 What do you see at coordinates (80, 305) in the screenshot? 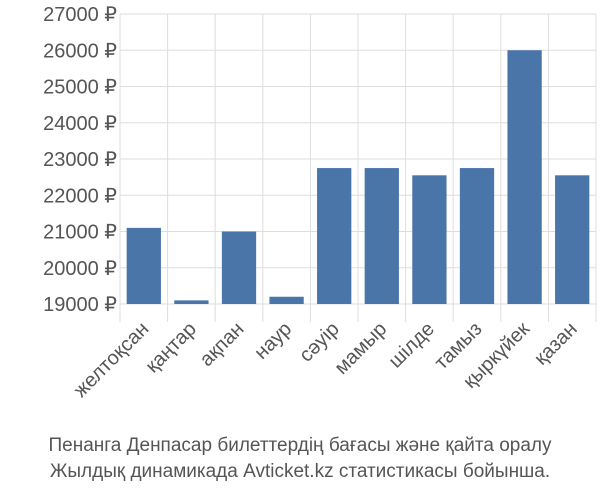
I see `y-tick-label: 19000 ₽` at bounding box center [80, 305].